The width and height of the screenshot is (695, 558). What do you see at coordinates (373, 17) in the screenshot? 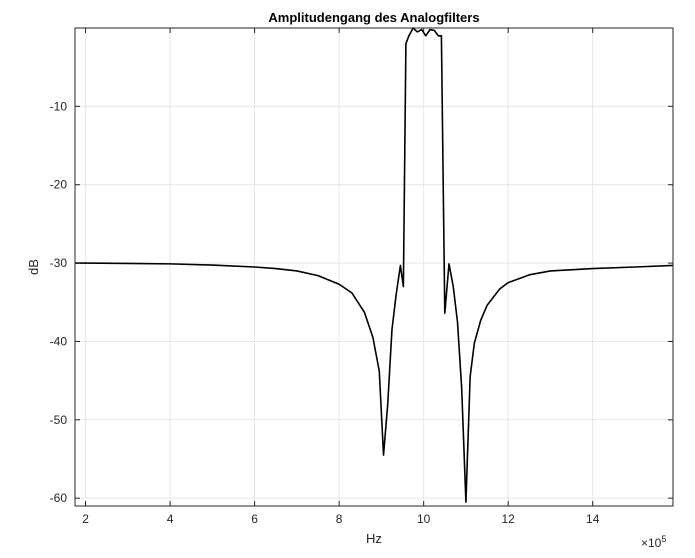
I see `chart-title: Amplitudengang des Analogfilters` at bounding box center [373, 17].